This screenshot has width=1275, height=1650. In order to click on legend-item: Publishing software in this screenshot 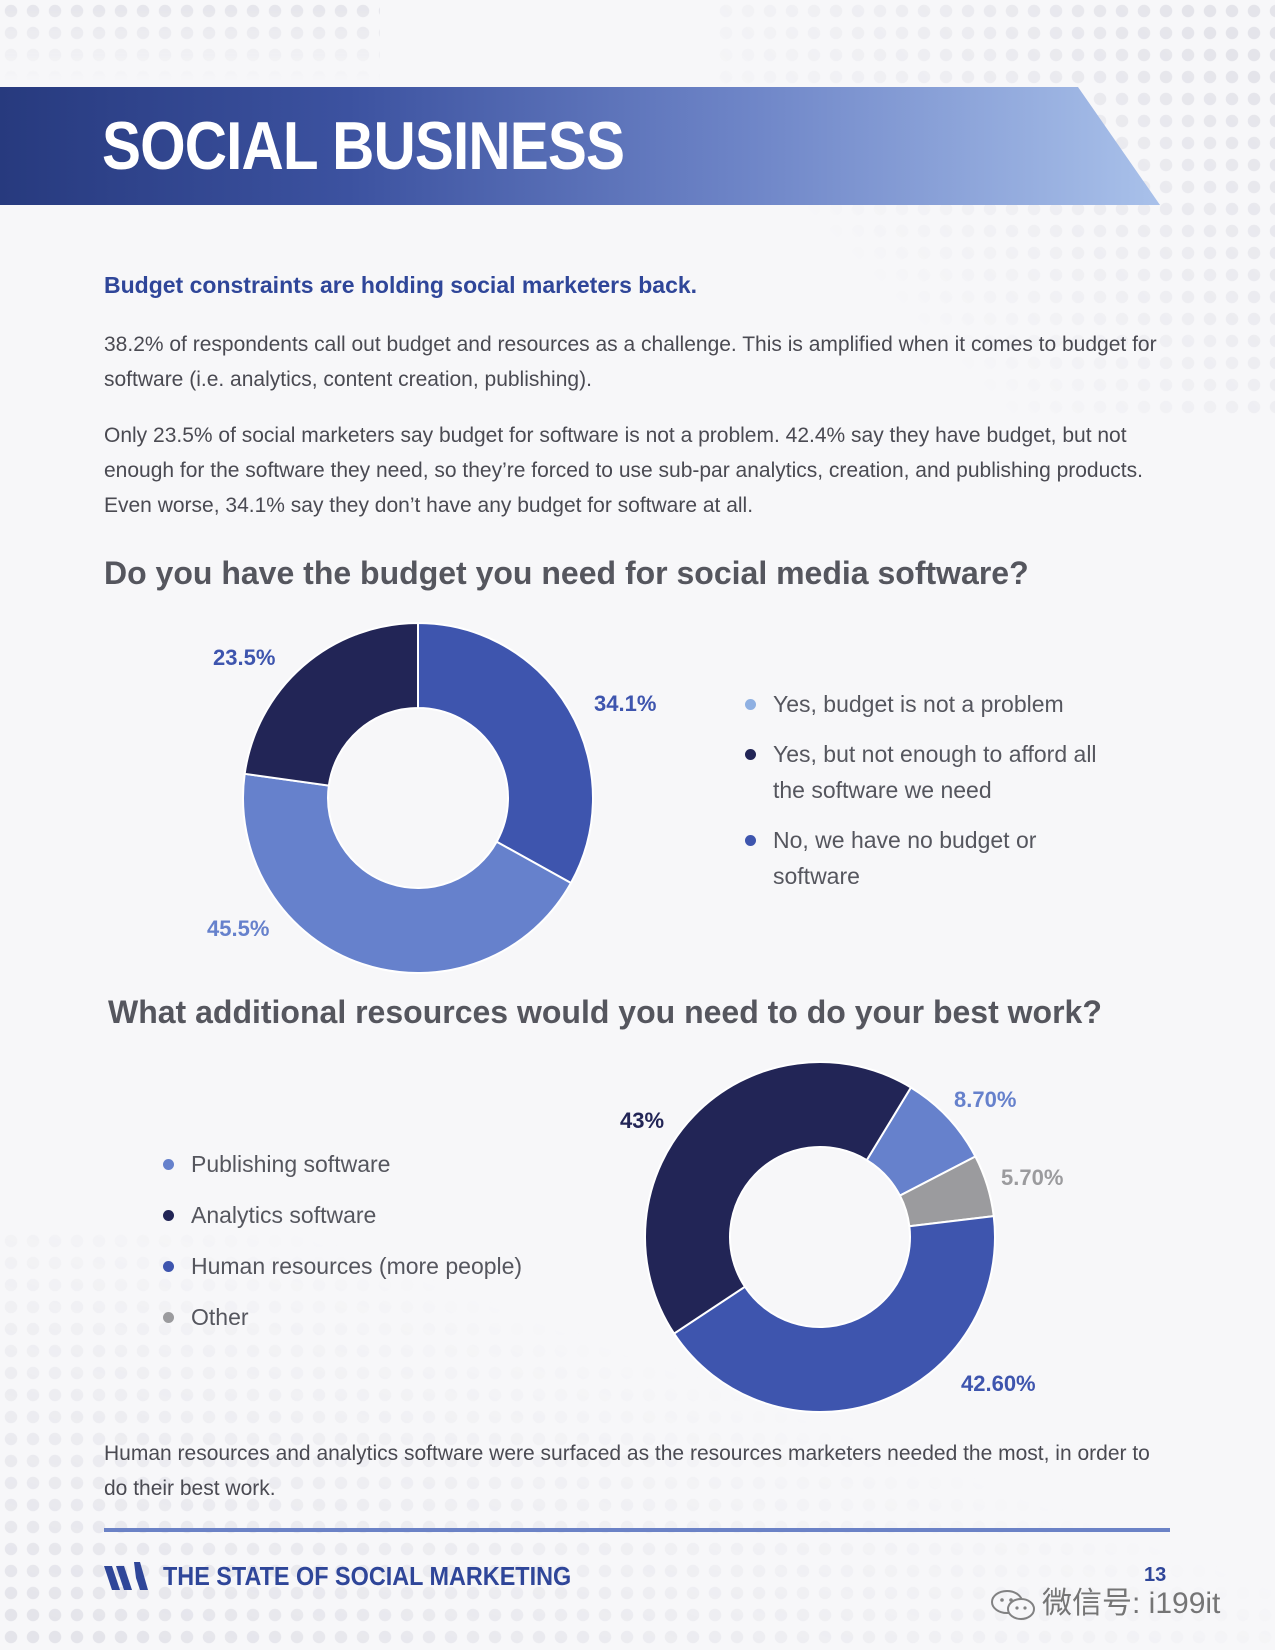, I will do `click(373, 1164)`.